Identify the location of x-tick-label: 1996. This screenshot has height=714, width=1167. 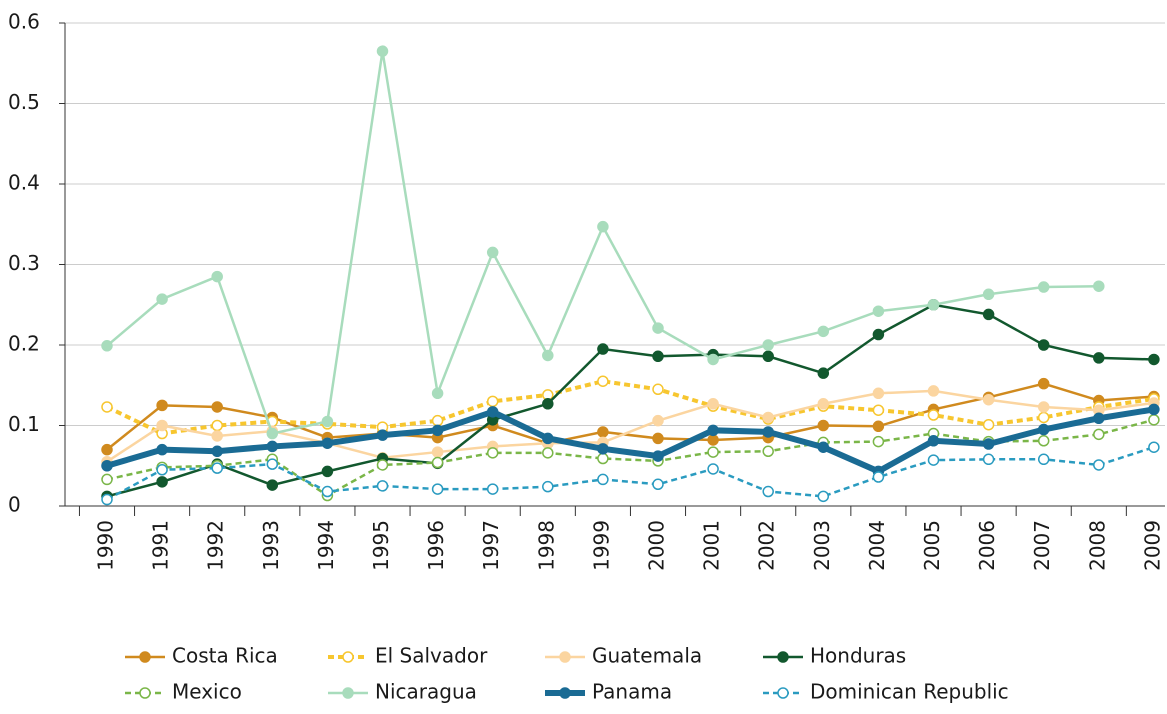
(436, 545).